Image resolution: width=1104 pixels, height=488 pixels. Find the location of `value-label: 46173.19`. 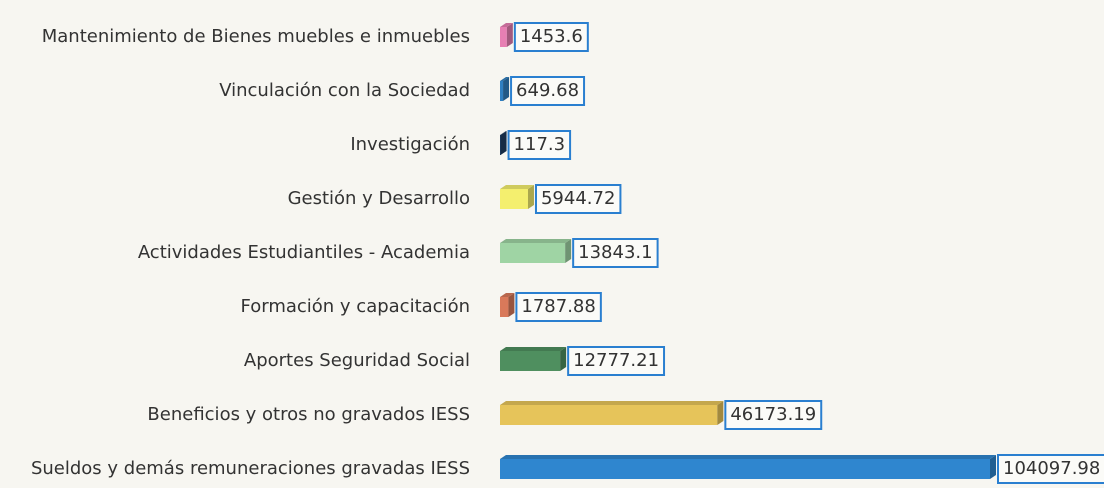

value-label: 46173.19 is located at coordinates (773, 414).